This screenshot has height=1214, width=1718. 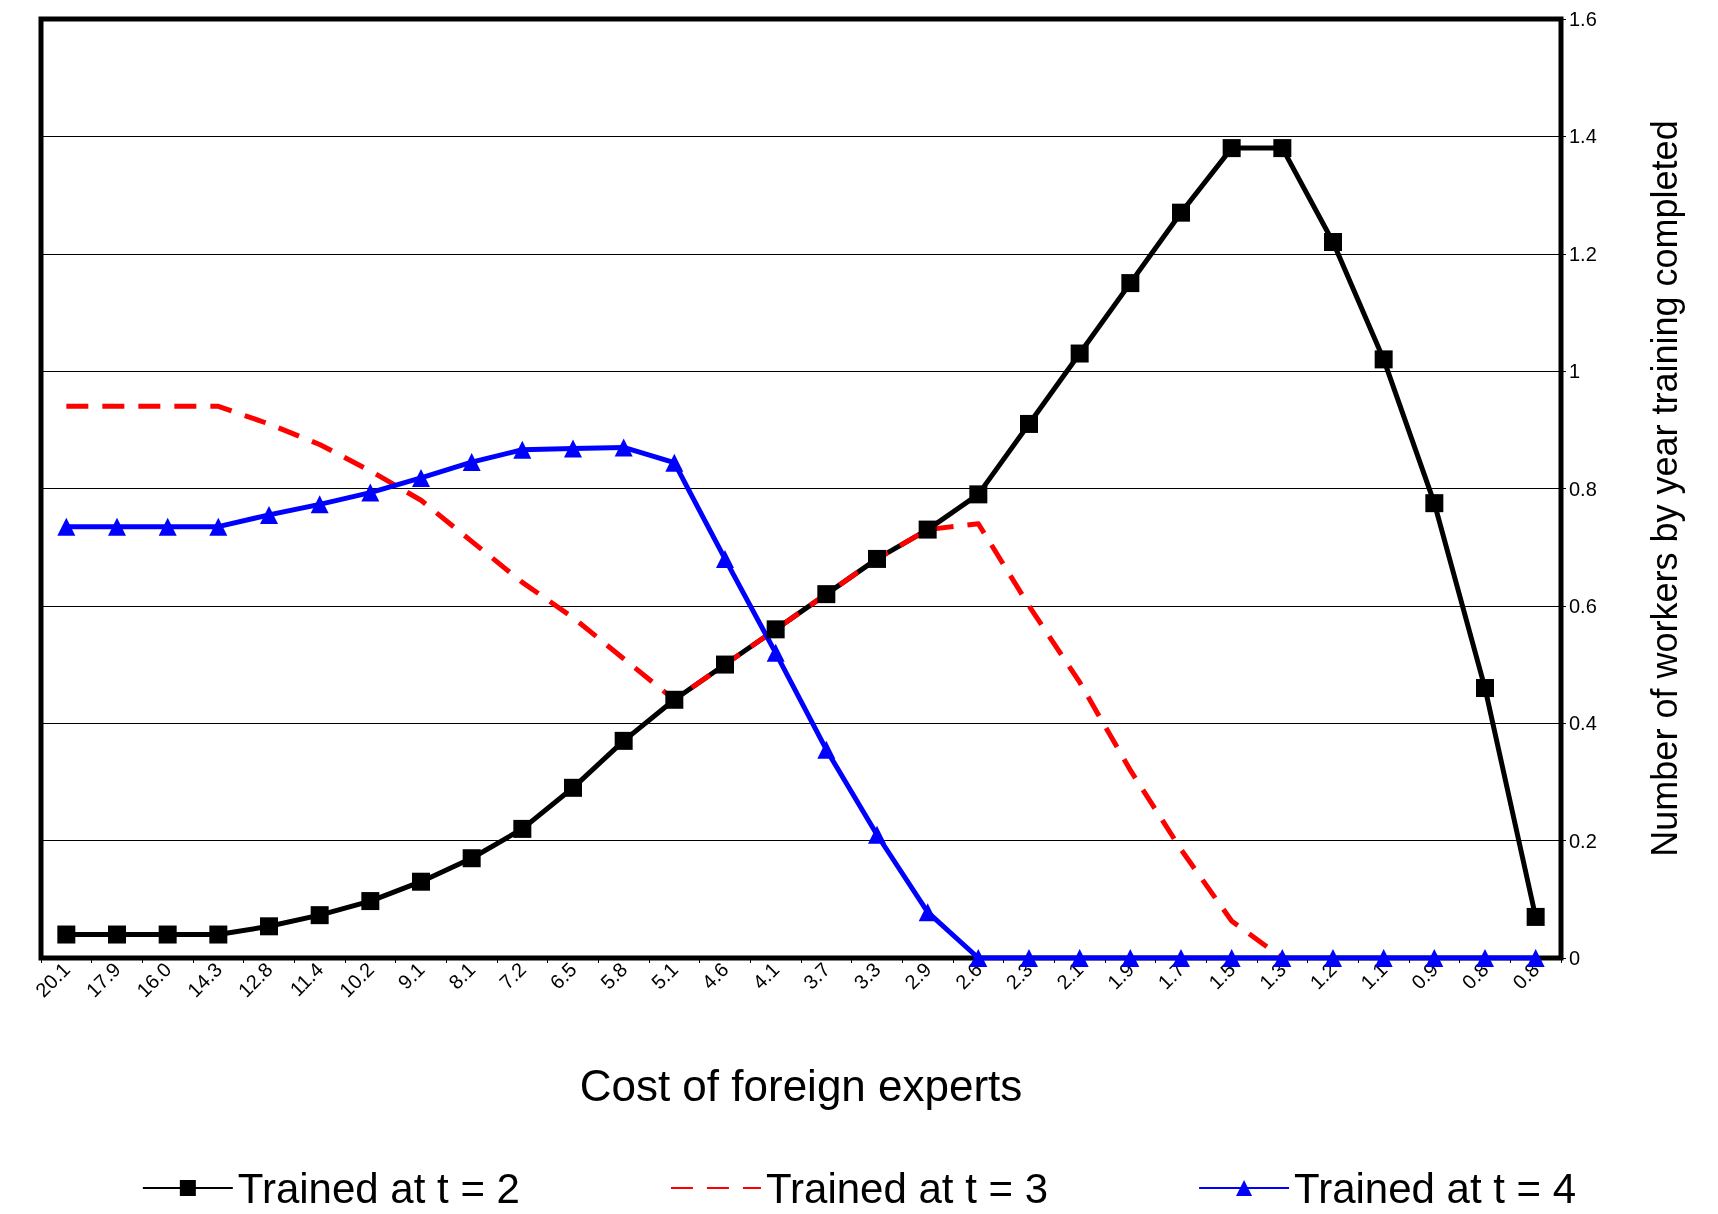 What do you see at coordinates (664, 976) in the screenshot?
I see `x-tick-label: 5.1` at bounding box center [664, 976].